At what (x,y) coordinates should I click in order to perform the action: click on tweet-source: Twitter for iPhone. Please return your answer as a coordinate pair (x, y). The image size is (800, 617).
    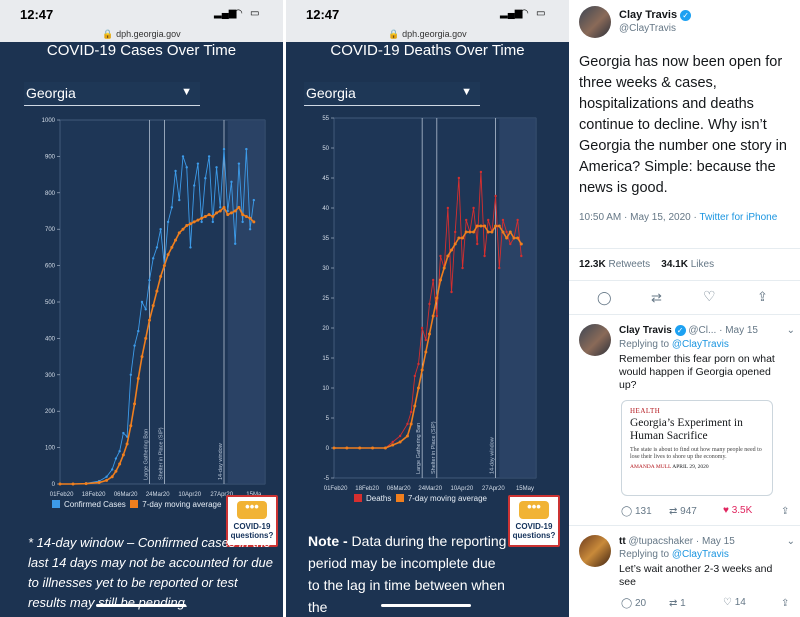
    Looking at the image, I should click on (738, 217).